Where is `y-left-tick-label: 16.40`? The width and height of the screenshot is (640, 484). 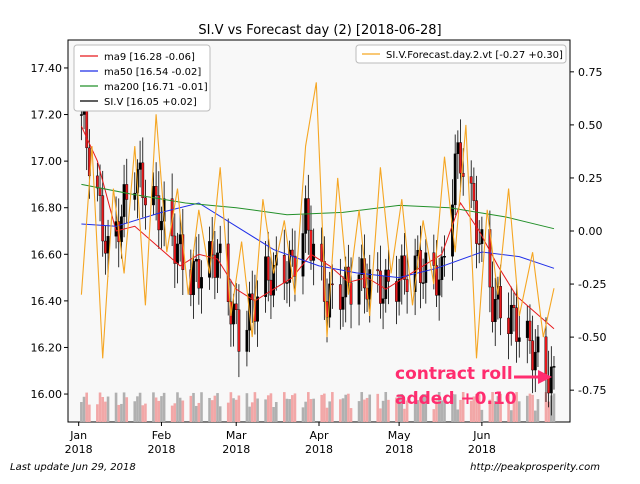 y-left-tick-label: 16.40 is located at coordinates (47, 301).